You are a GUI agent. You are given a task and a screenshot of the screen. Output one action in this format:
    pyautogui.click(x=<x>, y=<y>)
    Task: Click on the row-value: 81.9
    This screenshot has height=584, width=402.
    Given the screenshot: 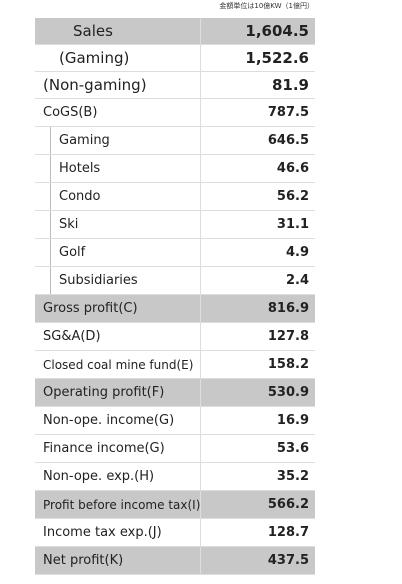 What is the action you would take?
    pyautogui.click(x=257, y=85)
    